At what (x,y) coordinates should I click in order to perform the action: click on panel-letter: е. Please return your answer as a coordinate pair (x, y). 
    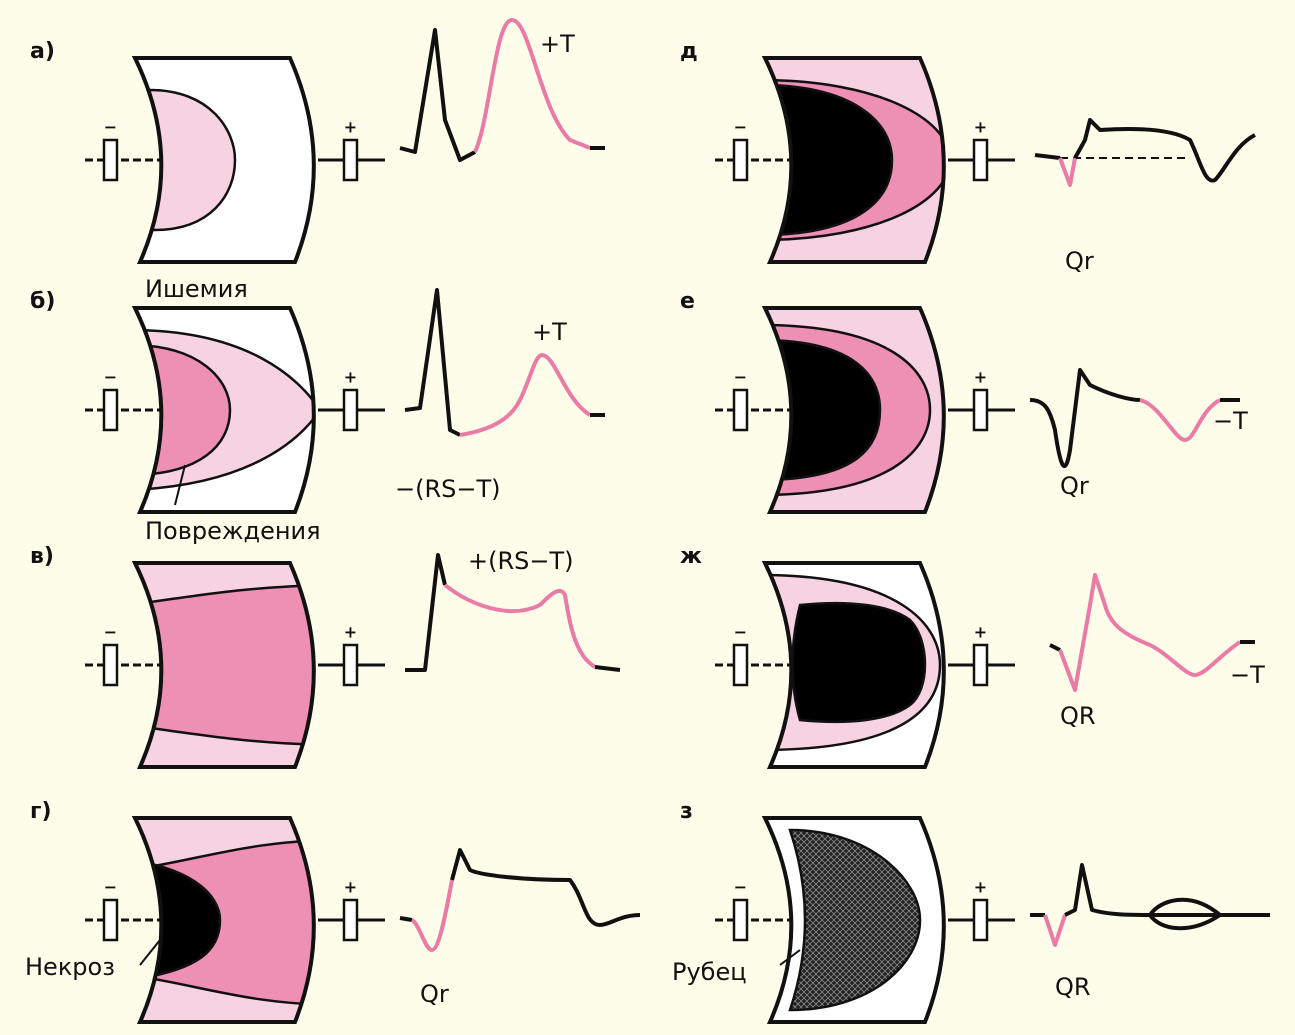
    Looking at the image, I should click on (687, 301).